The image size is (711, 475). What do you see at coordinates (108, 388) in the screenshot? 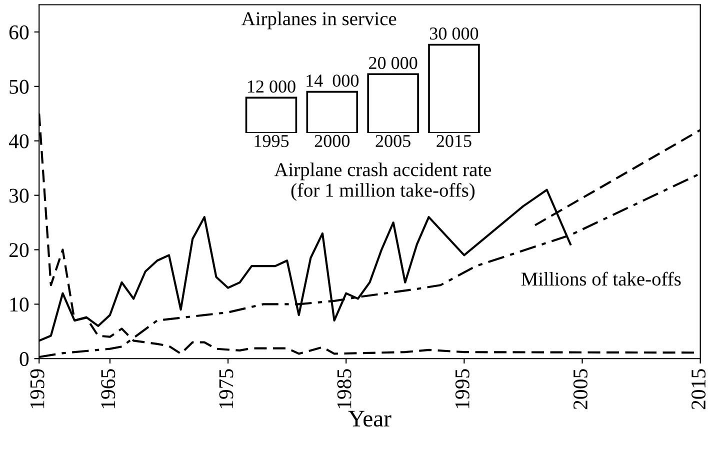
I see `x-tick-label: 1965` at bounding box center [108, 388].